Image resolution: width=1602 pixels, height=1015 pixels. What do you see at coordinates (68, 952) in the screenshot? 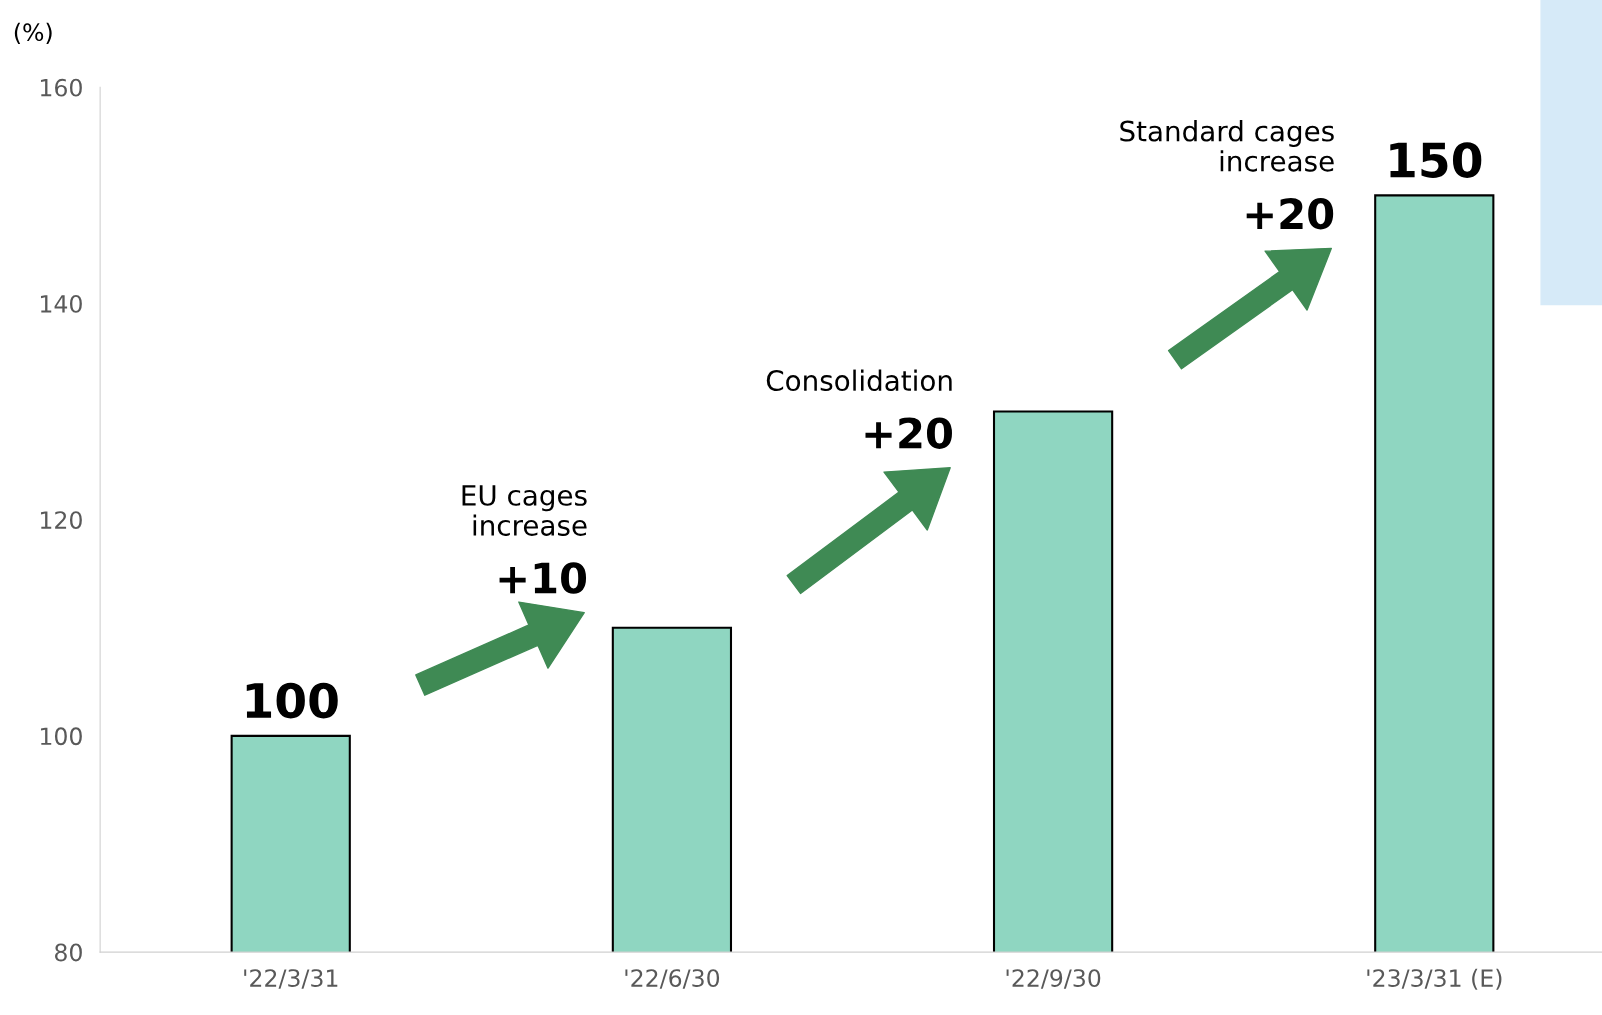
I see `y-tick-label: 80` at bounding box center [68, 952].